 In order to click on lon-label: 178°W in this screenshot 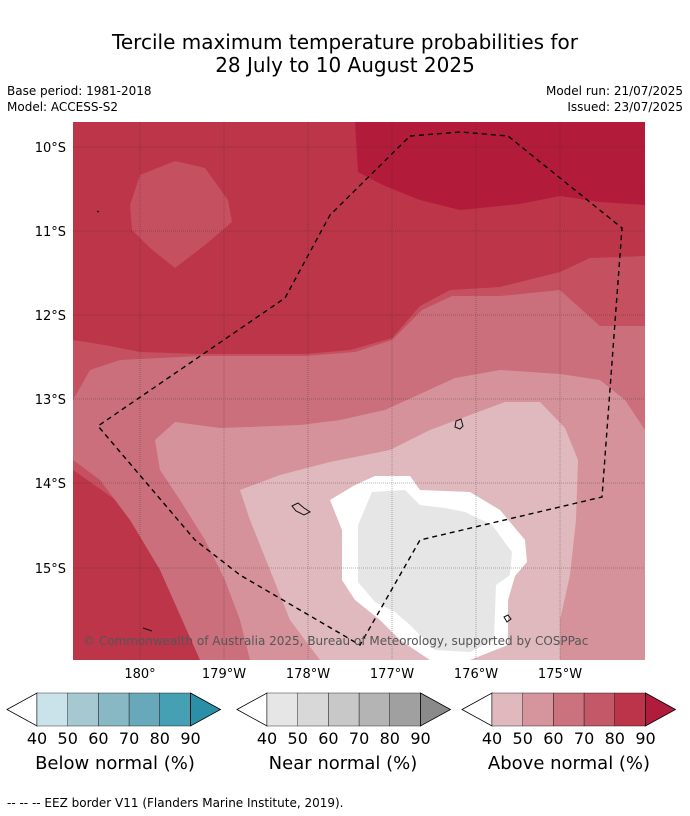, I will do `click(308, 674)`.